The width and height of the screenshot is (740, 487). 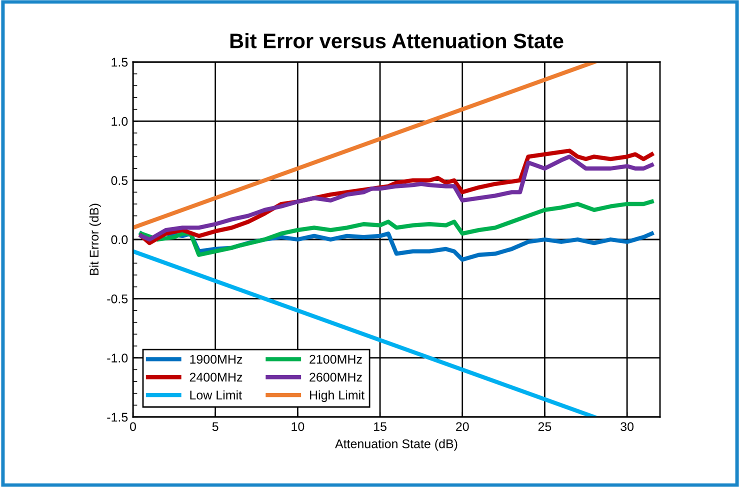 What do you see at coordinates (216, 395) in the screenshot?
I see `legend-label: Low Limit` at bounding box center [216, 395].